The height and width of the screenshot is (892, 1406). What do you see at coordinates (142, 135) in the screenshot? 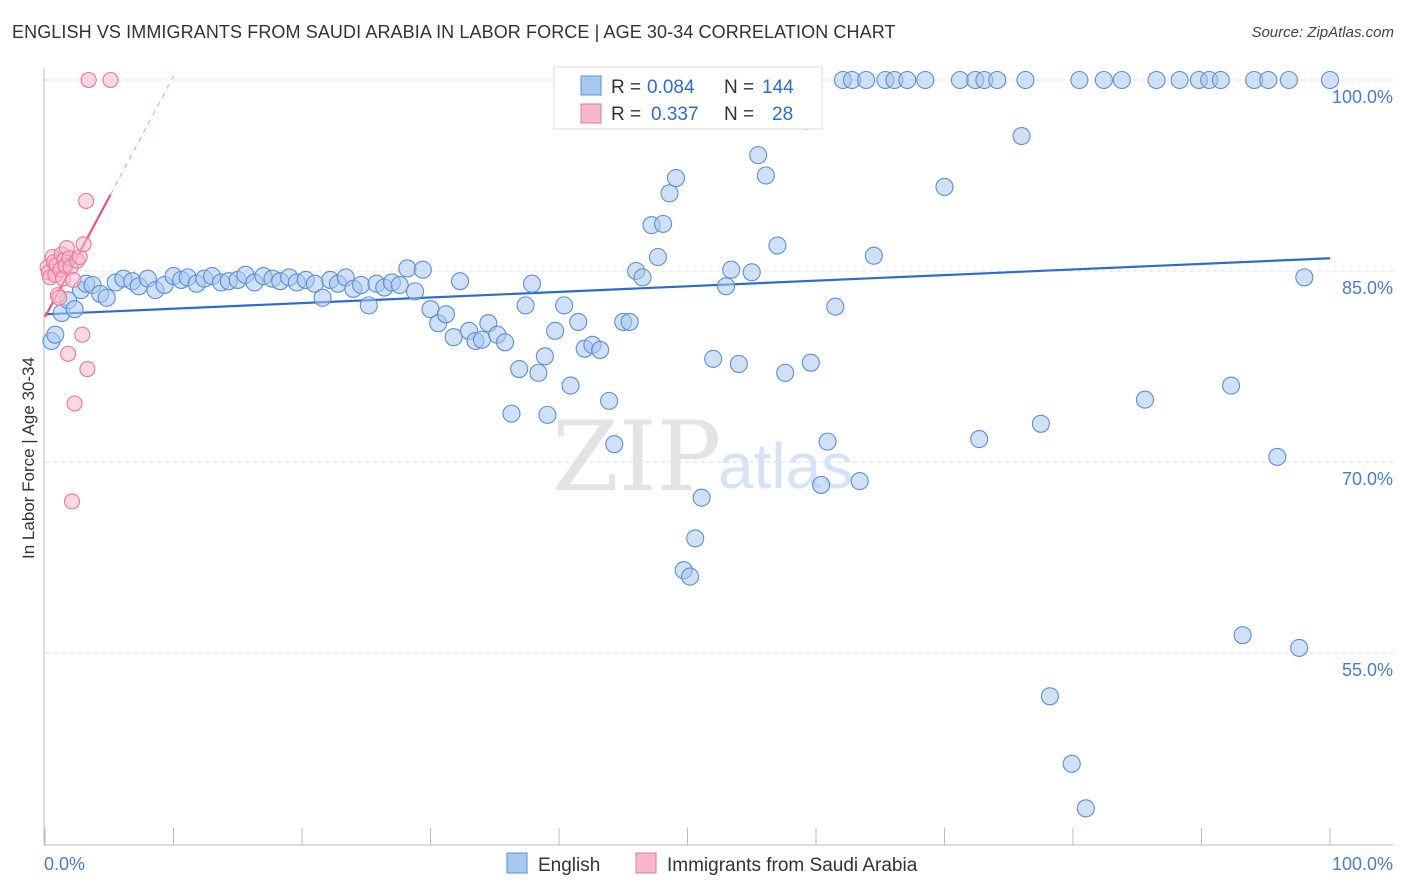
I see `saudi-trend-extension` at bounding box center [142, 135].